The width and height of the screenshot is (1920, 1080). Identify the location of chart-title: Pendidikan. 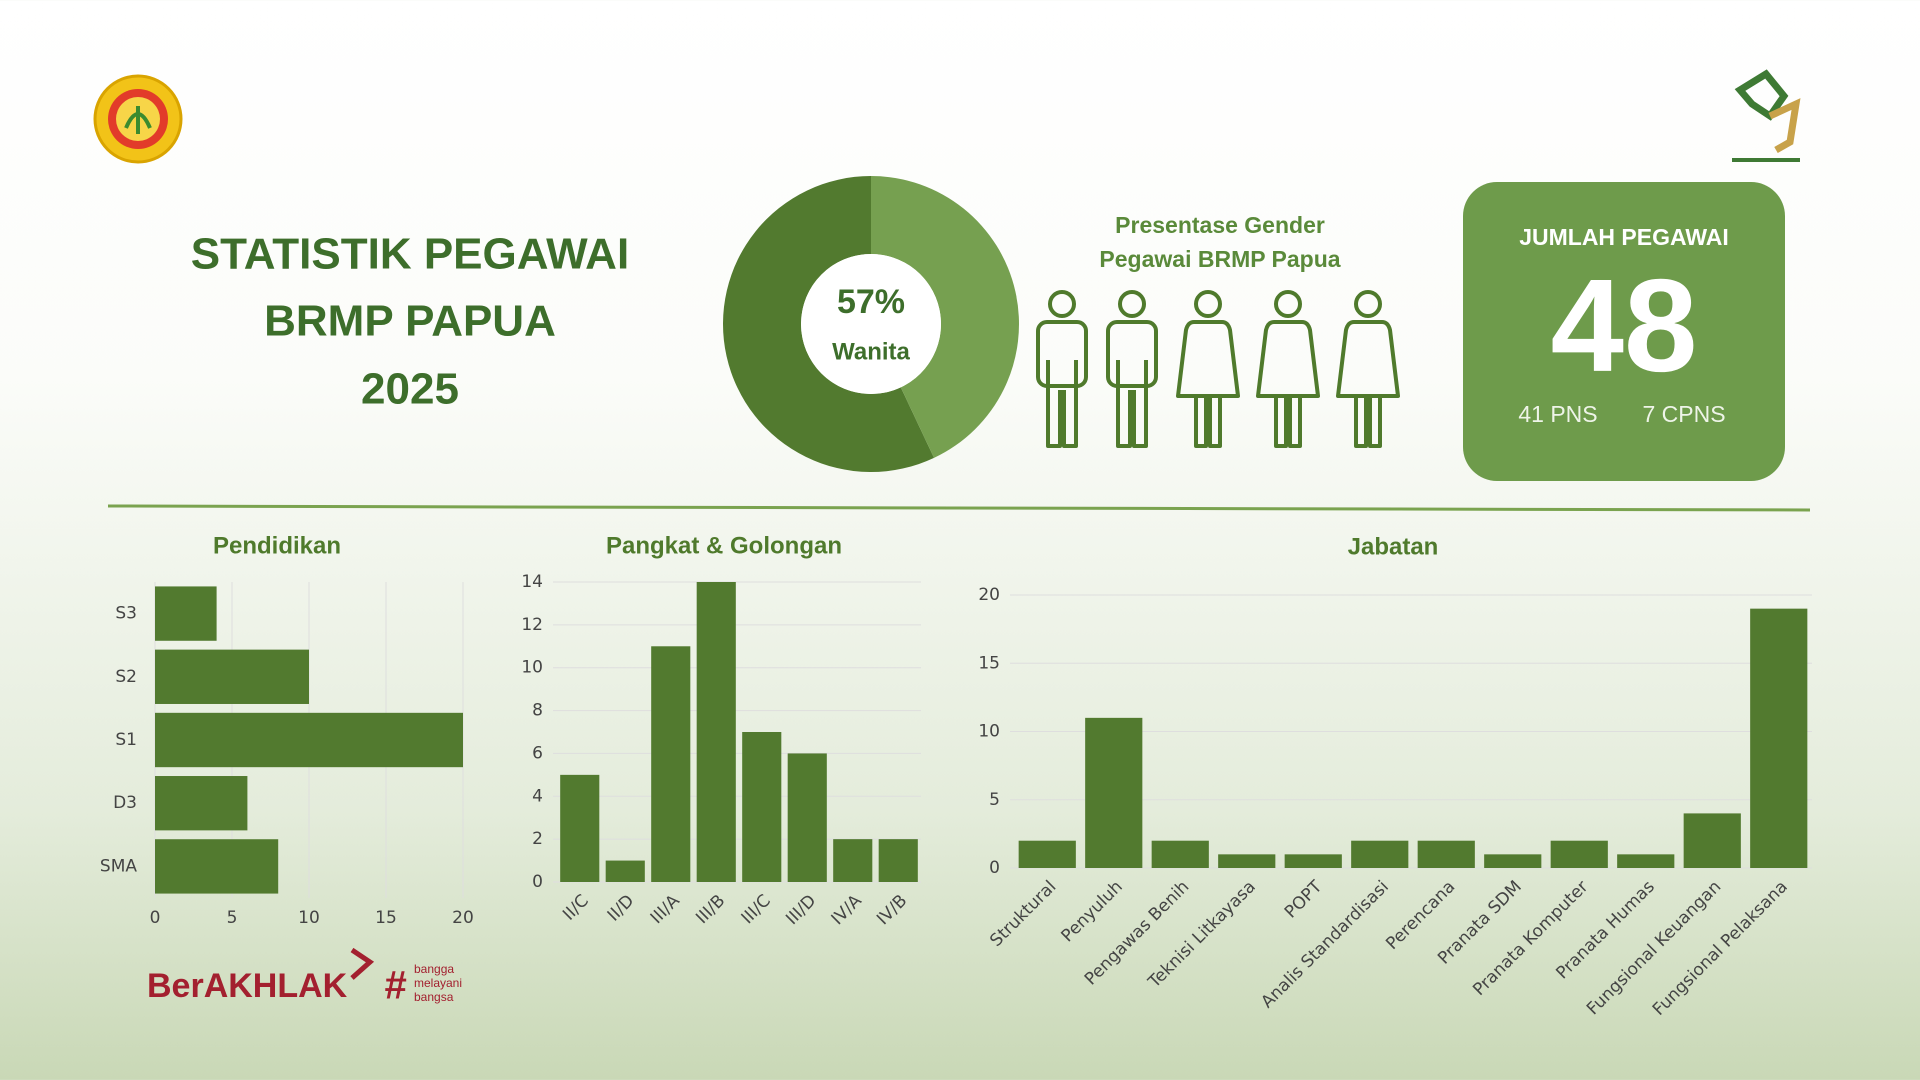
(277, 545).